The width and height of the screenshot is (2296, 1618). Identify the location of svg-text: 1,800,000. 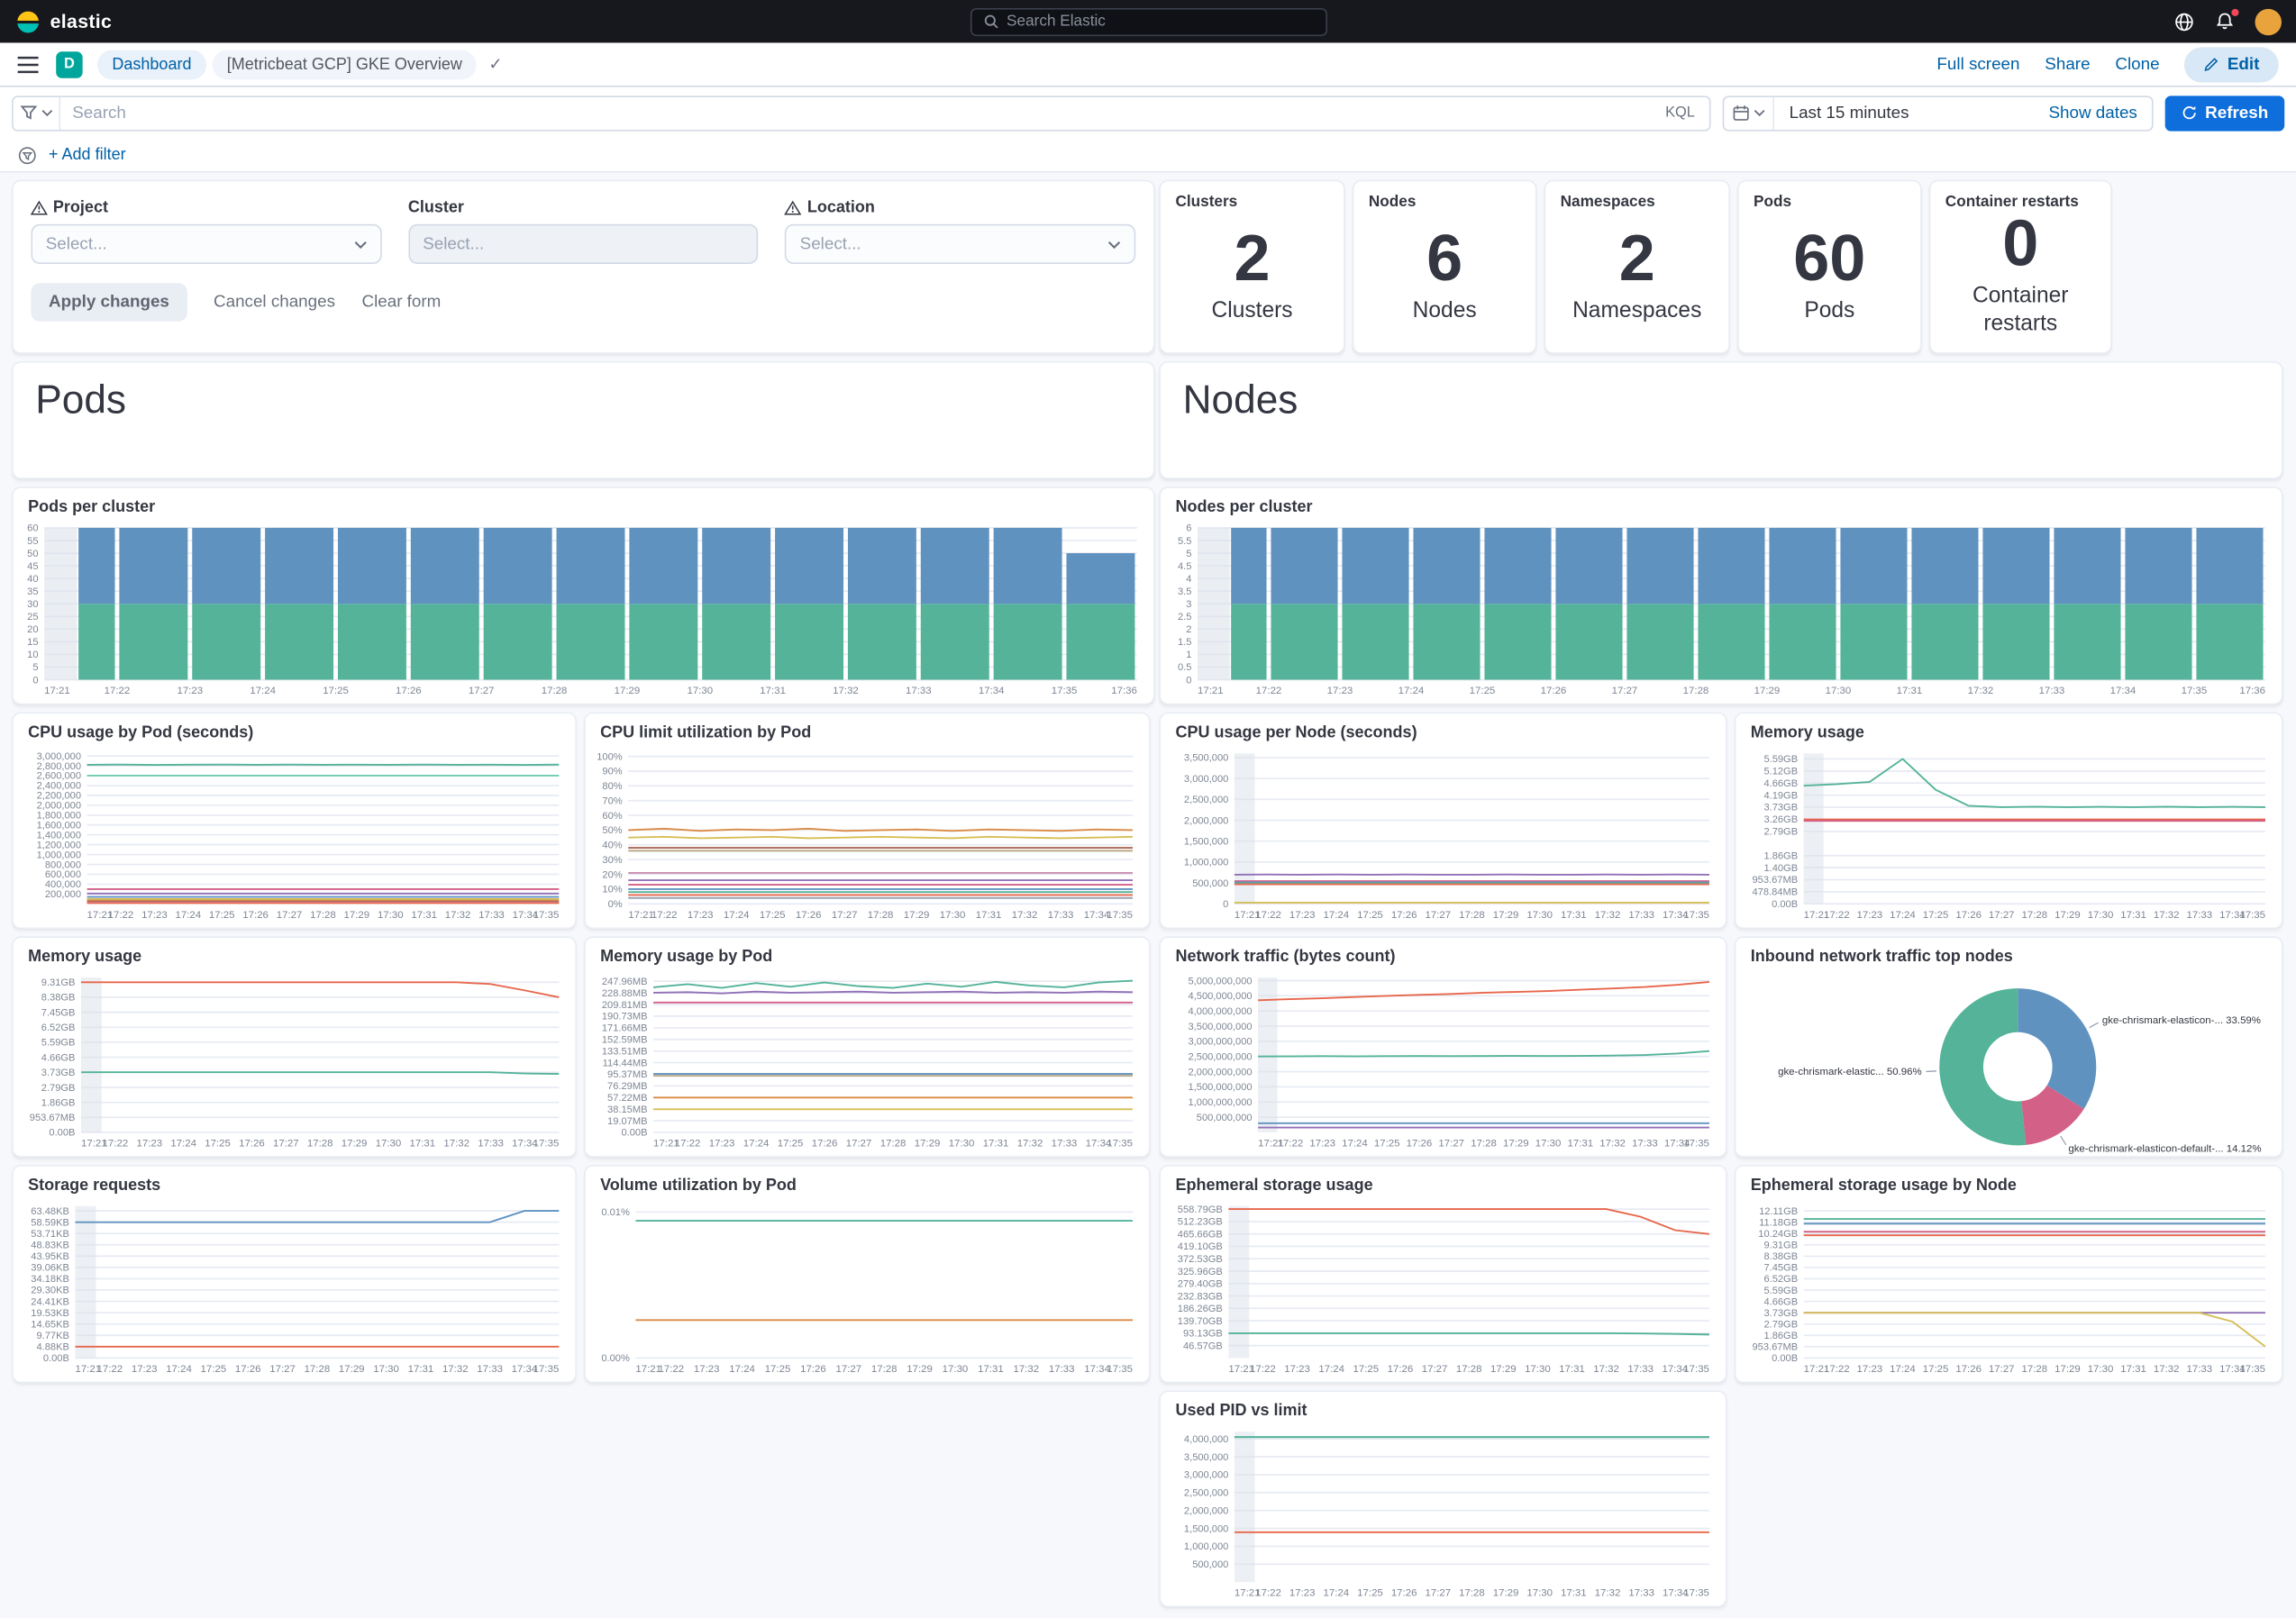
(59, 816).